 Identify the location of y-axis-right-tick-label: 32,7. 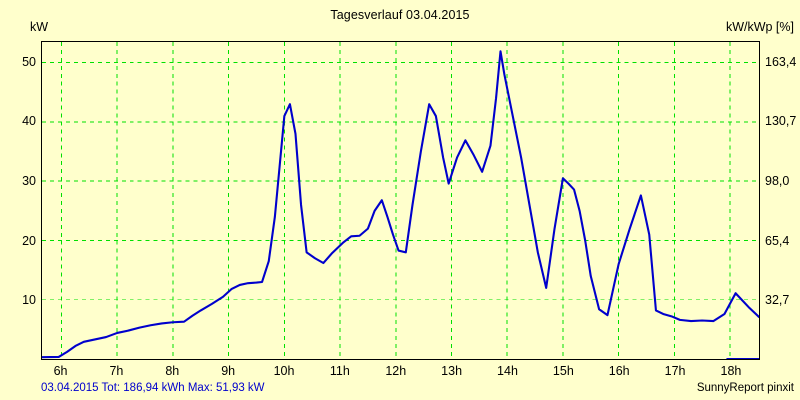
(777, 300).